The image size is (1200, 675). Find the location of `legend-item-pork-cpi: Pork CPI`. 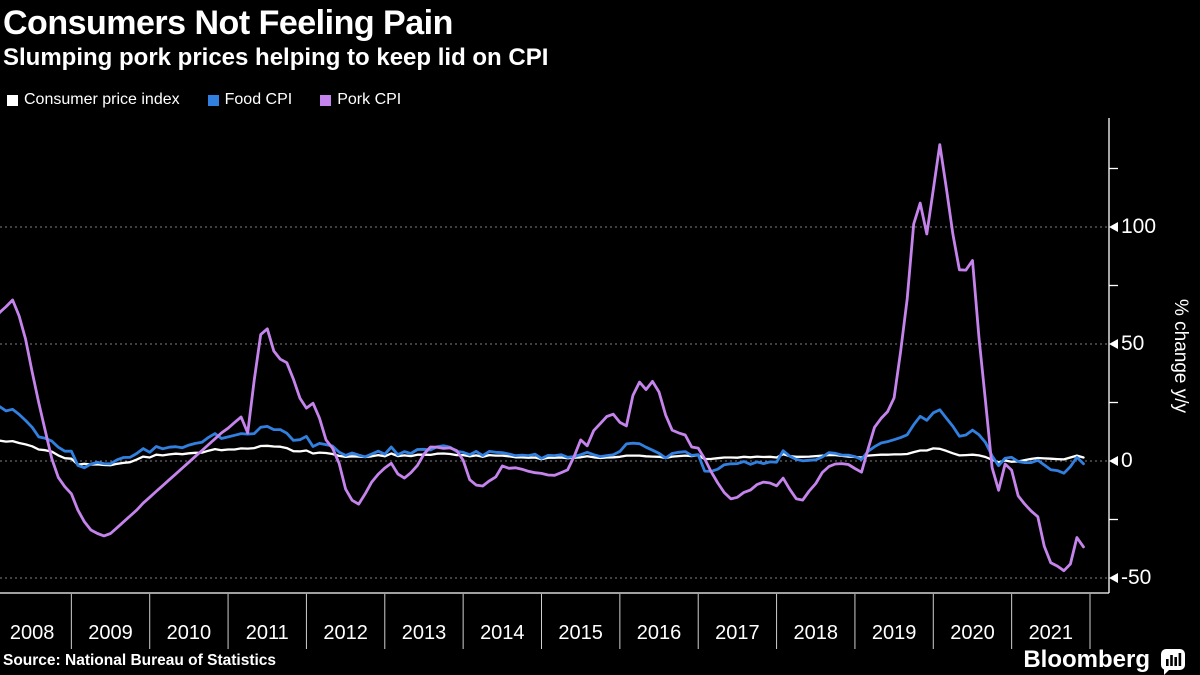

legend-item-pork-cpi: Pork CPI is located at coordinates (360, 100).